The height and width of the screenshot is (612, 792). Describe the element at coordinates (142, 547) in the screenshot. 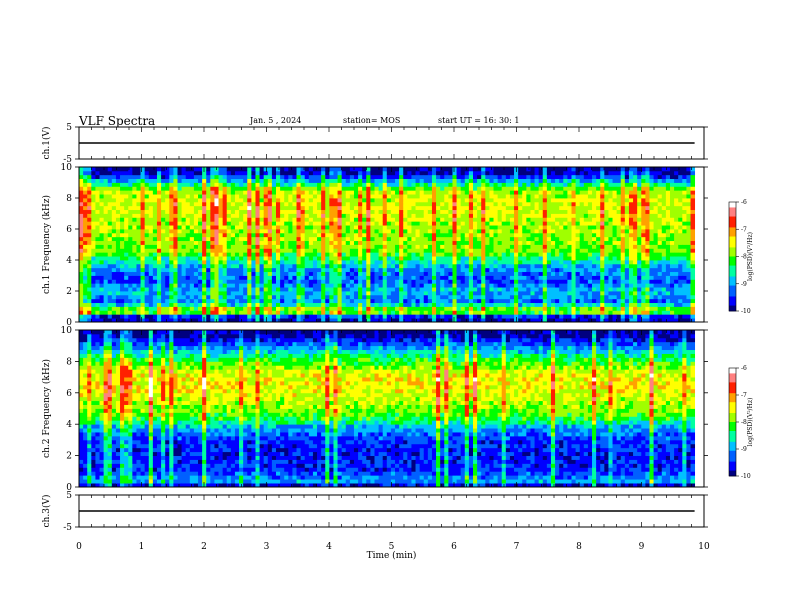

I see `x-tick-label: 1` at that location.